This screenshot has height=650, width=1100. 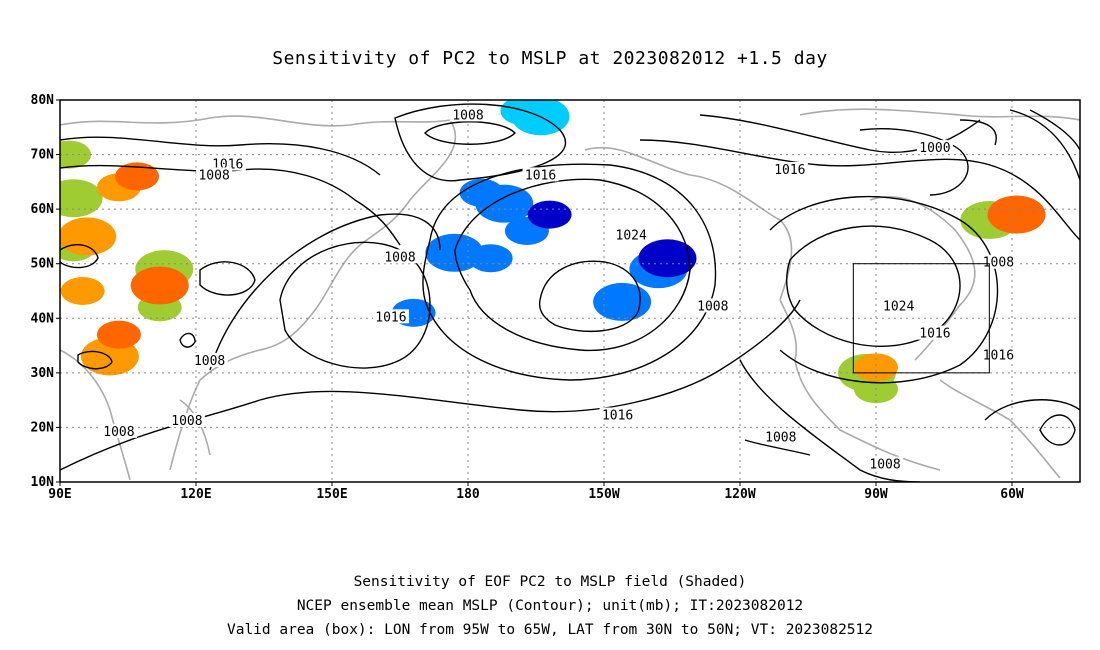 What do you see at coordinates (59, 494) in the screenshot?
I see `lon-tick-label: 90E` at bounding box center [59, 494].